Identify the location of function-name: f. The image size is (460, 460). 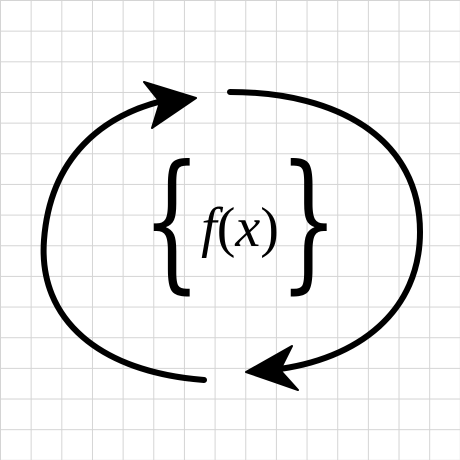
(209, 227).